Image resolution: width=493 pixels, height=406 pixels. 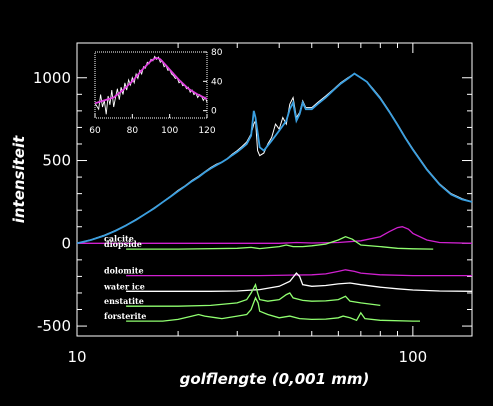 I want to click on inset-x-tick-label: 80, so click(x=133, y=131).